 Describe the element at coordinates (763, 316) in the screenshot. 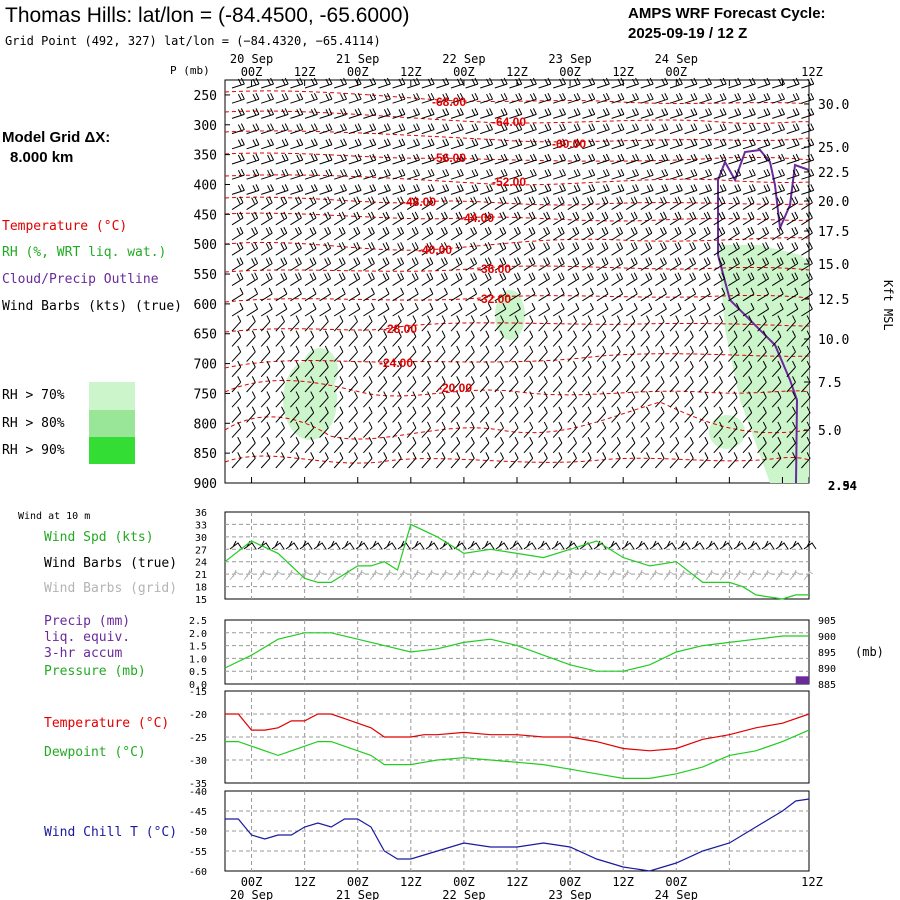

I see `cloud-outline` at that location.